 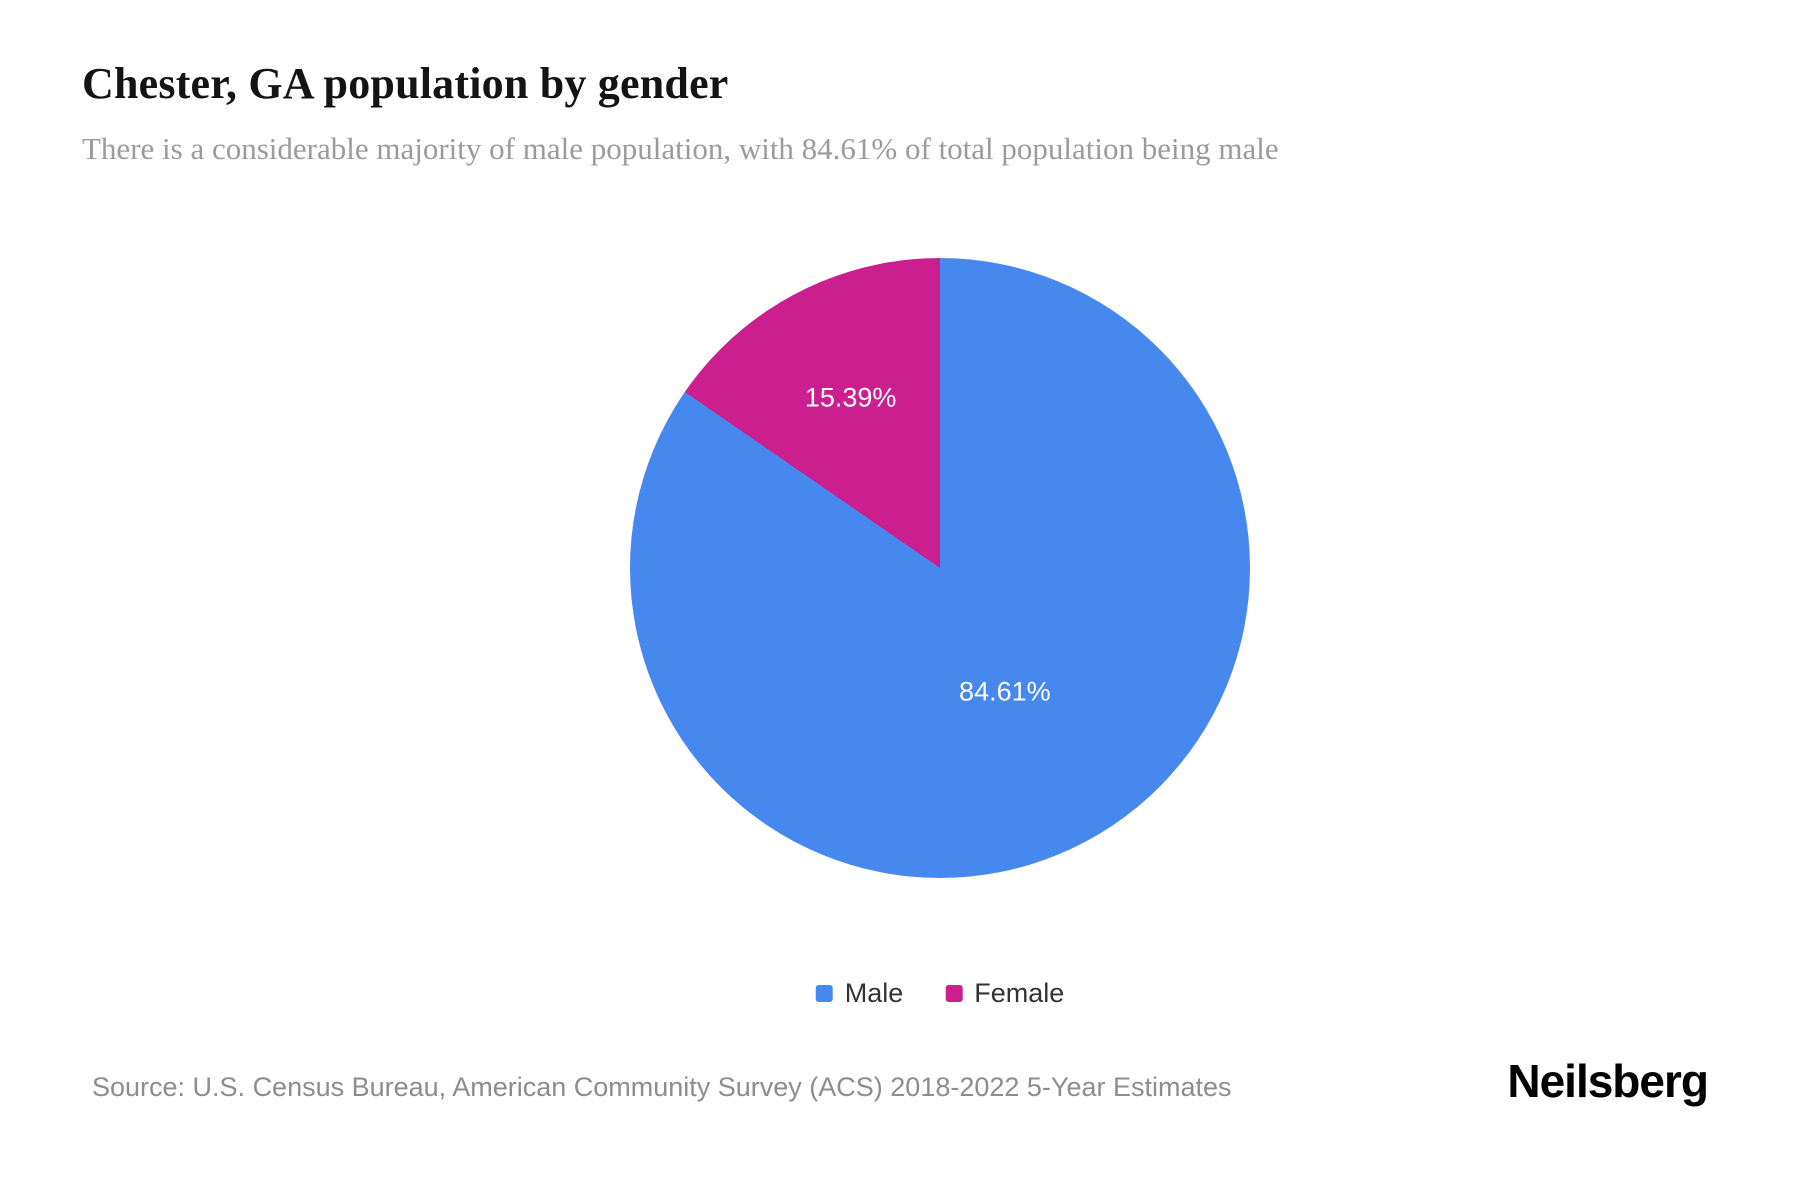 I want to click on page-title: Chester, GA population by gender, so click(x=405, y=83).